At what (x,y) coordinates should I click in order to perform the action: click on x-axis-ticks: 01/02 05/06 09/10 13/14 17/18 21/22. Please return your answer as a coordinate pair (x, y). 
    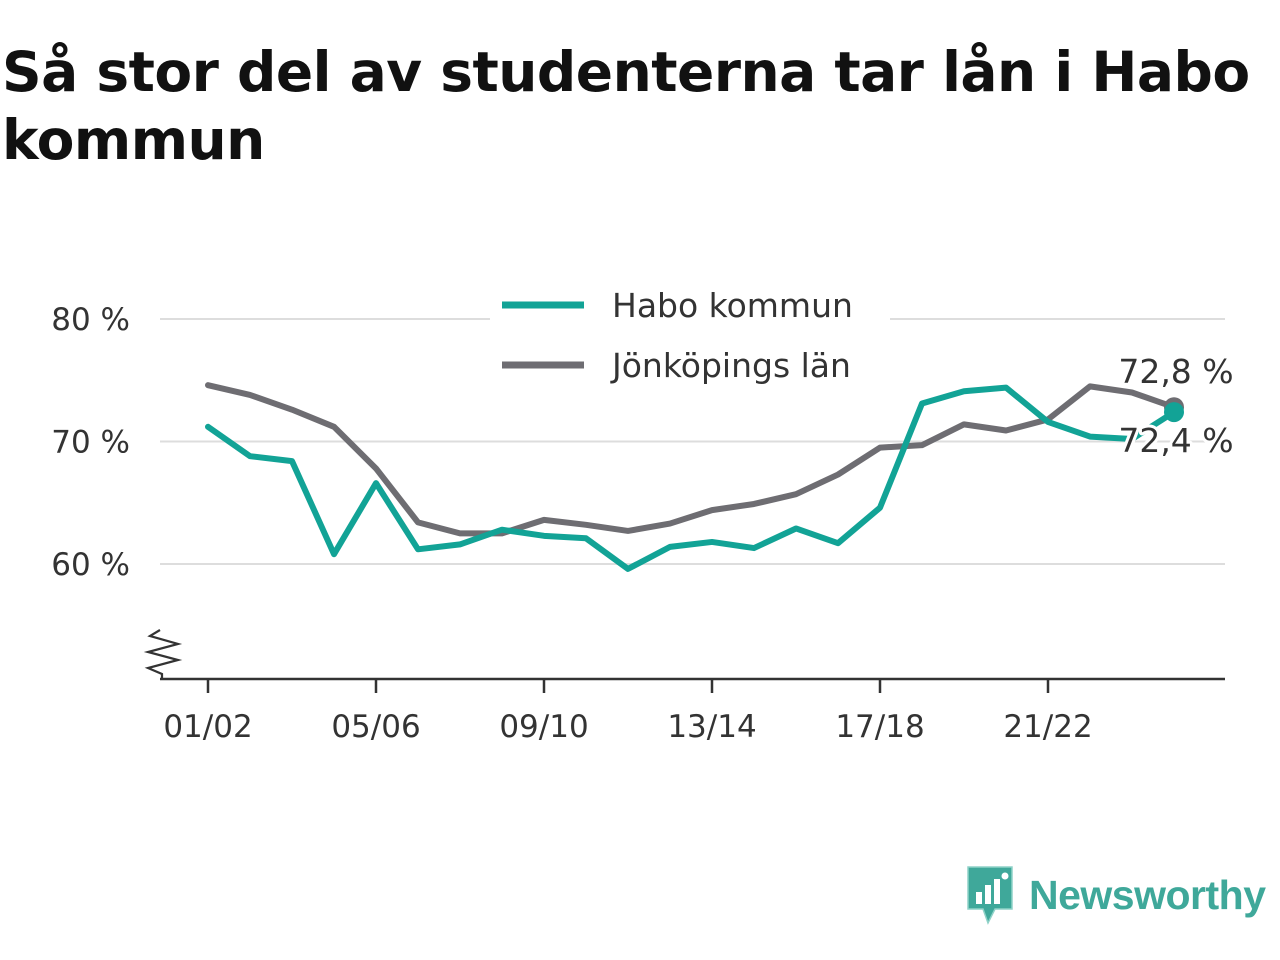
    Looking at the image, I should click on (628, 712).